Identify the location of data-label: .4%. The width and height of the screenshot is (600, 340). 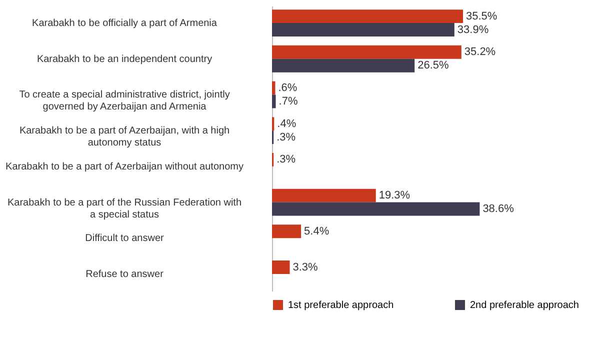
(286, 124).